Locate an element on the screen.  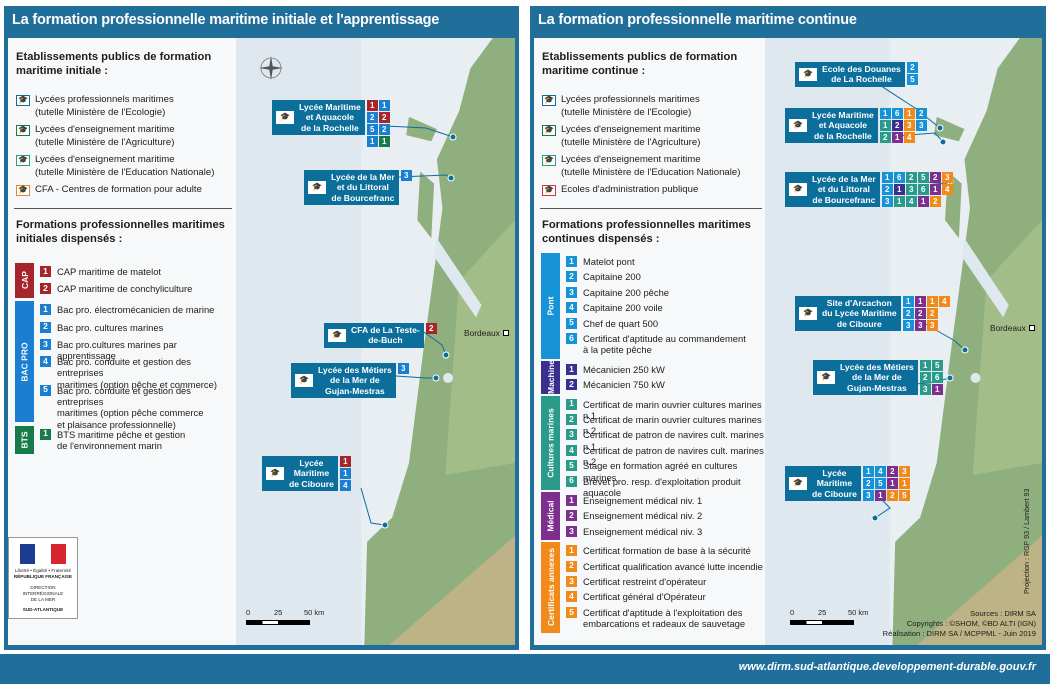
formation-number: 4 is located at coordinates (571, 450).